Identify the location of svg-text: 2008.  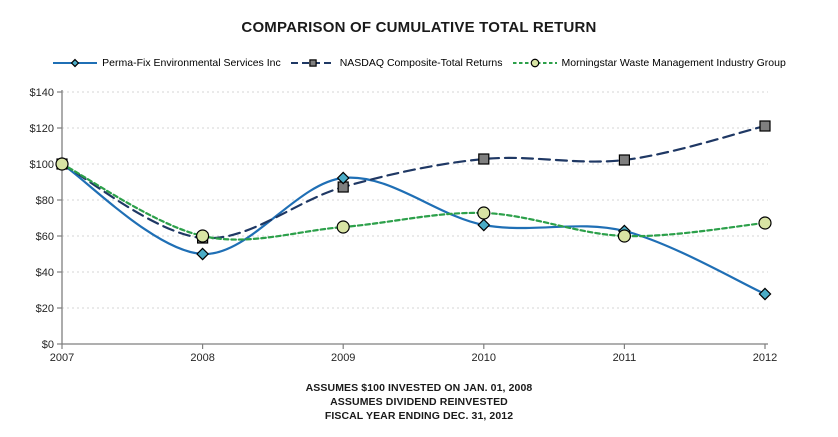
(202, 358).